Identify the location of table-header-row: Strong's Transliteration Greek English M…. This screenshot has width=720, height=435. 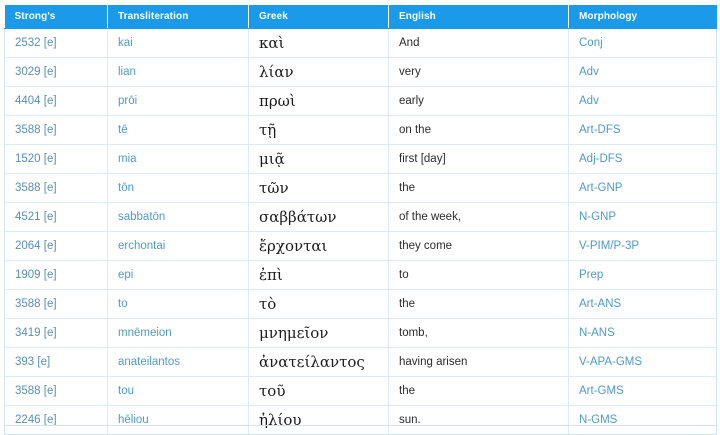
(360, 17).